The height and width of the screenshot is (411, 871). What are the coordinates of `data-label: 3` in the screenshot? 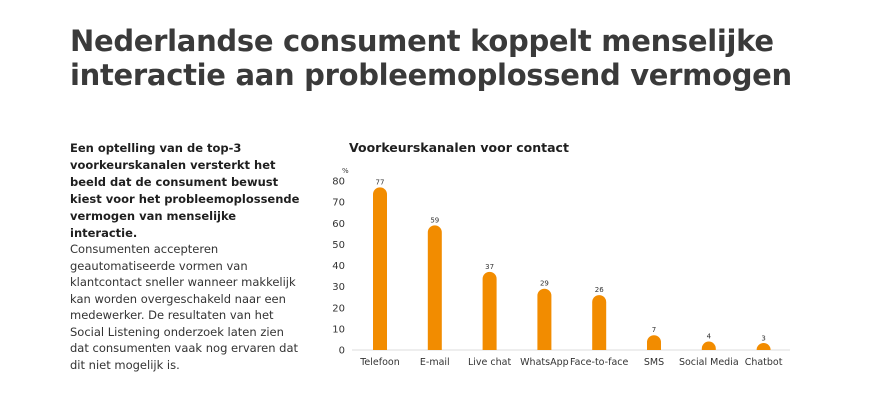 It's located at (763, 339).